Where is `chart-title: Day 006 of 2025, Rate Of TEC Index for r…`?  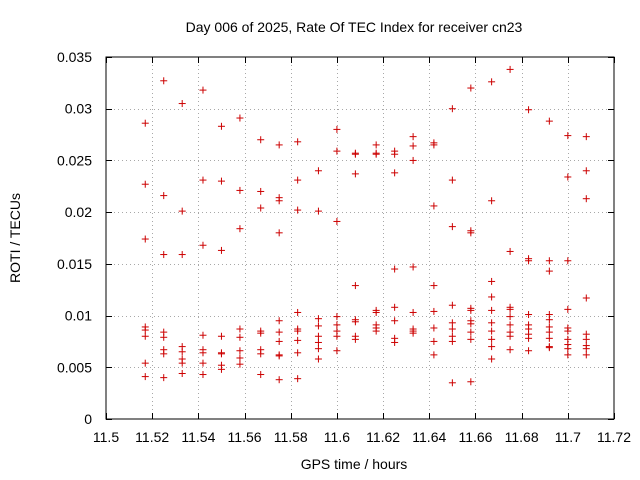
chart-title: Day 006 of 2025, Rate Of TEC Index for r… is located at coordinates (354, 27).